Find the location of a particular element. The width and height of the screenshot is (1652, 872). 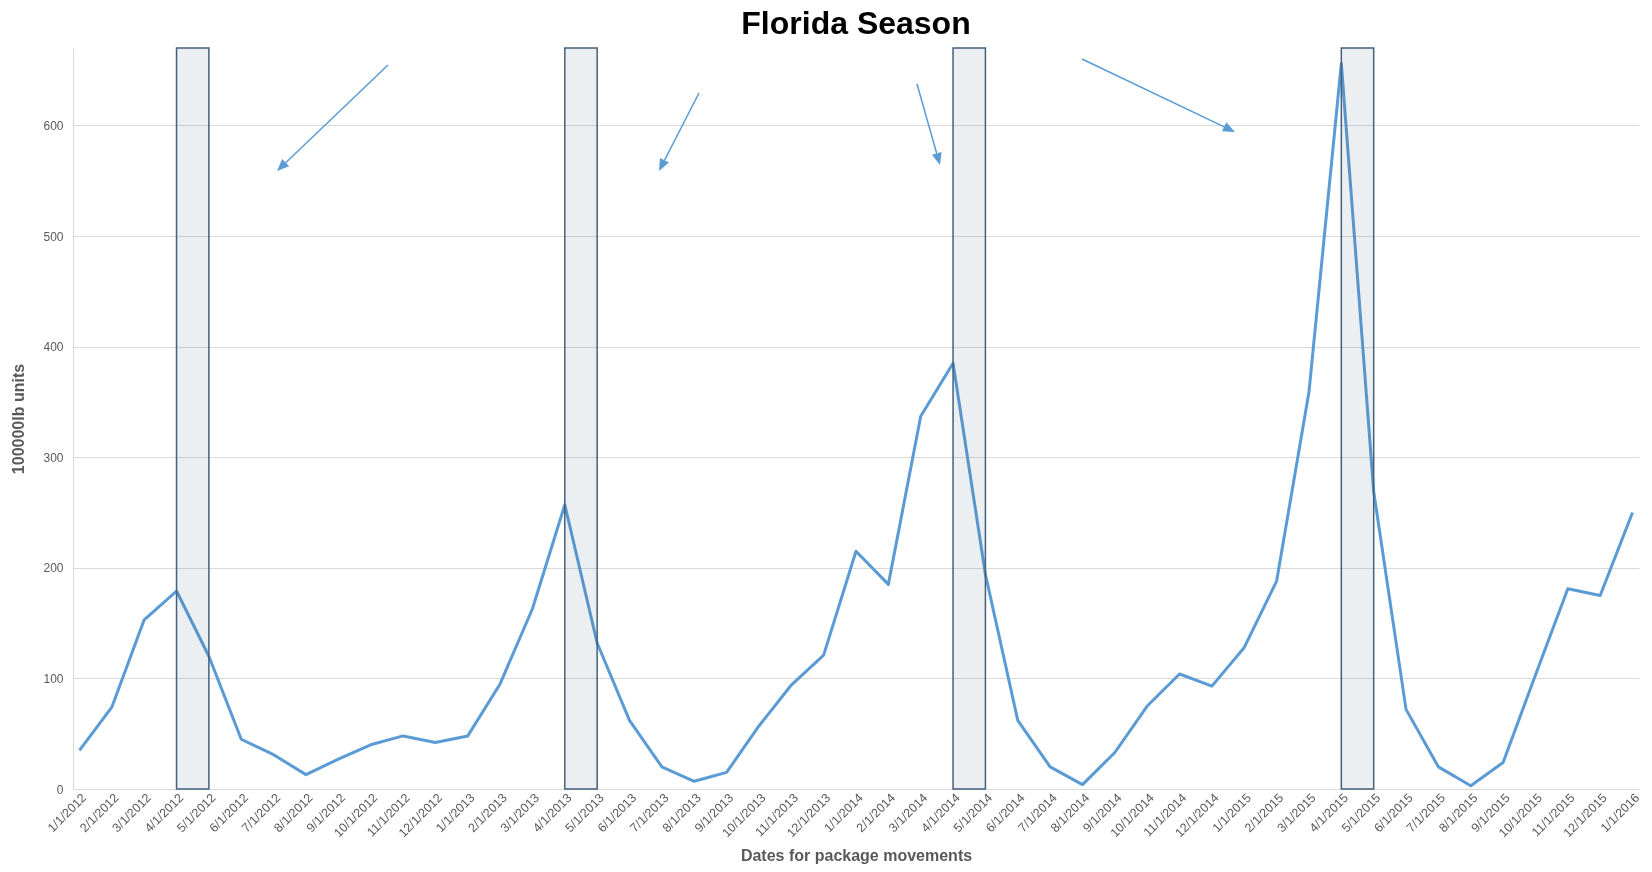

y-tick-label: 0 is located at coordinates (60, 789).